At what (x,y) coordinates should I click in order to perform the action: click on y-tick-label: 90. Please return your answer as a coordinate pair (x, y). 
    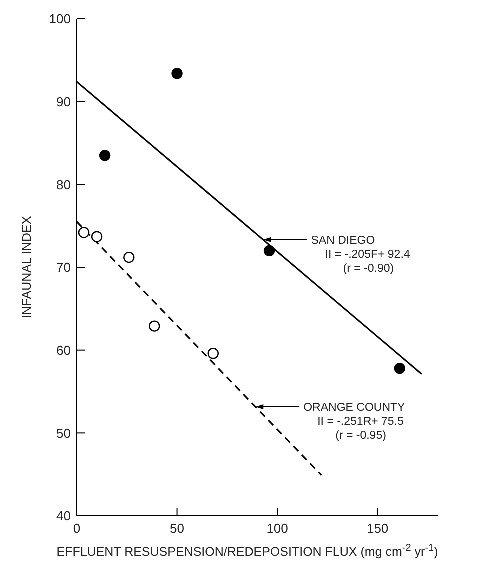
    Looking at the image, I should click on (63, 102).